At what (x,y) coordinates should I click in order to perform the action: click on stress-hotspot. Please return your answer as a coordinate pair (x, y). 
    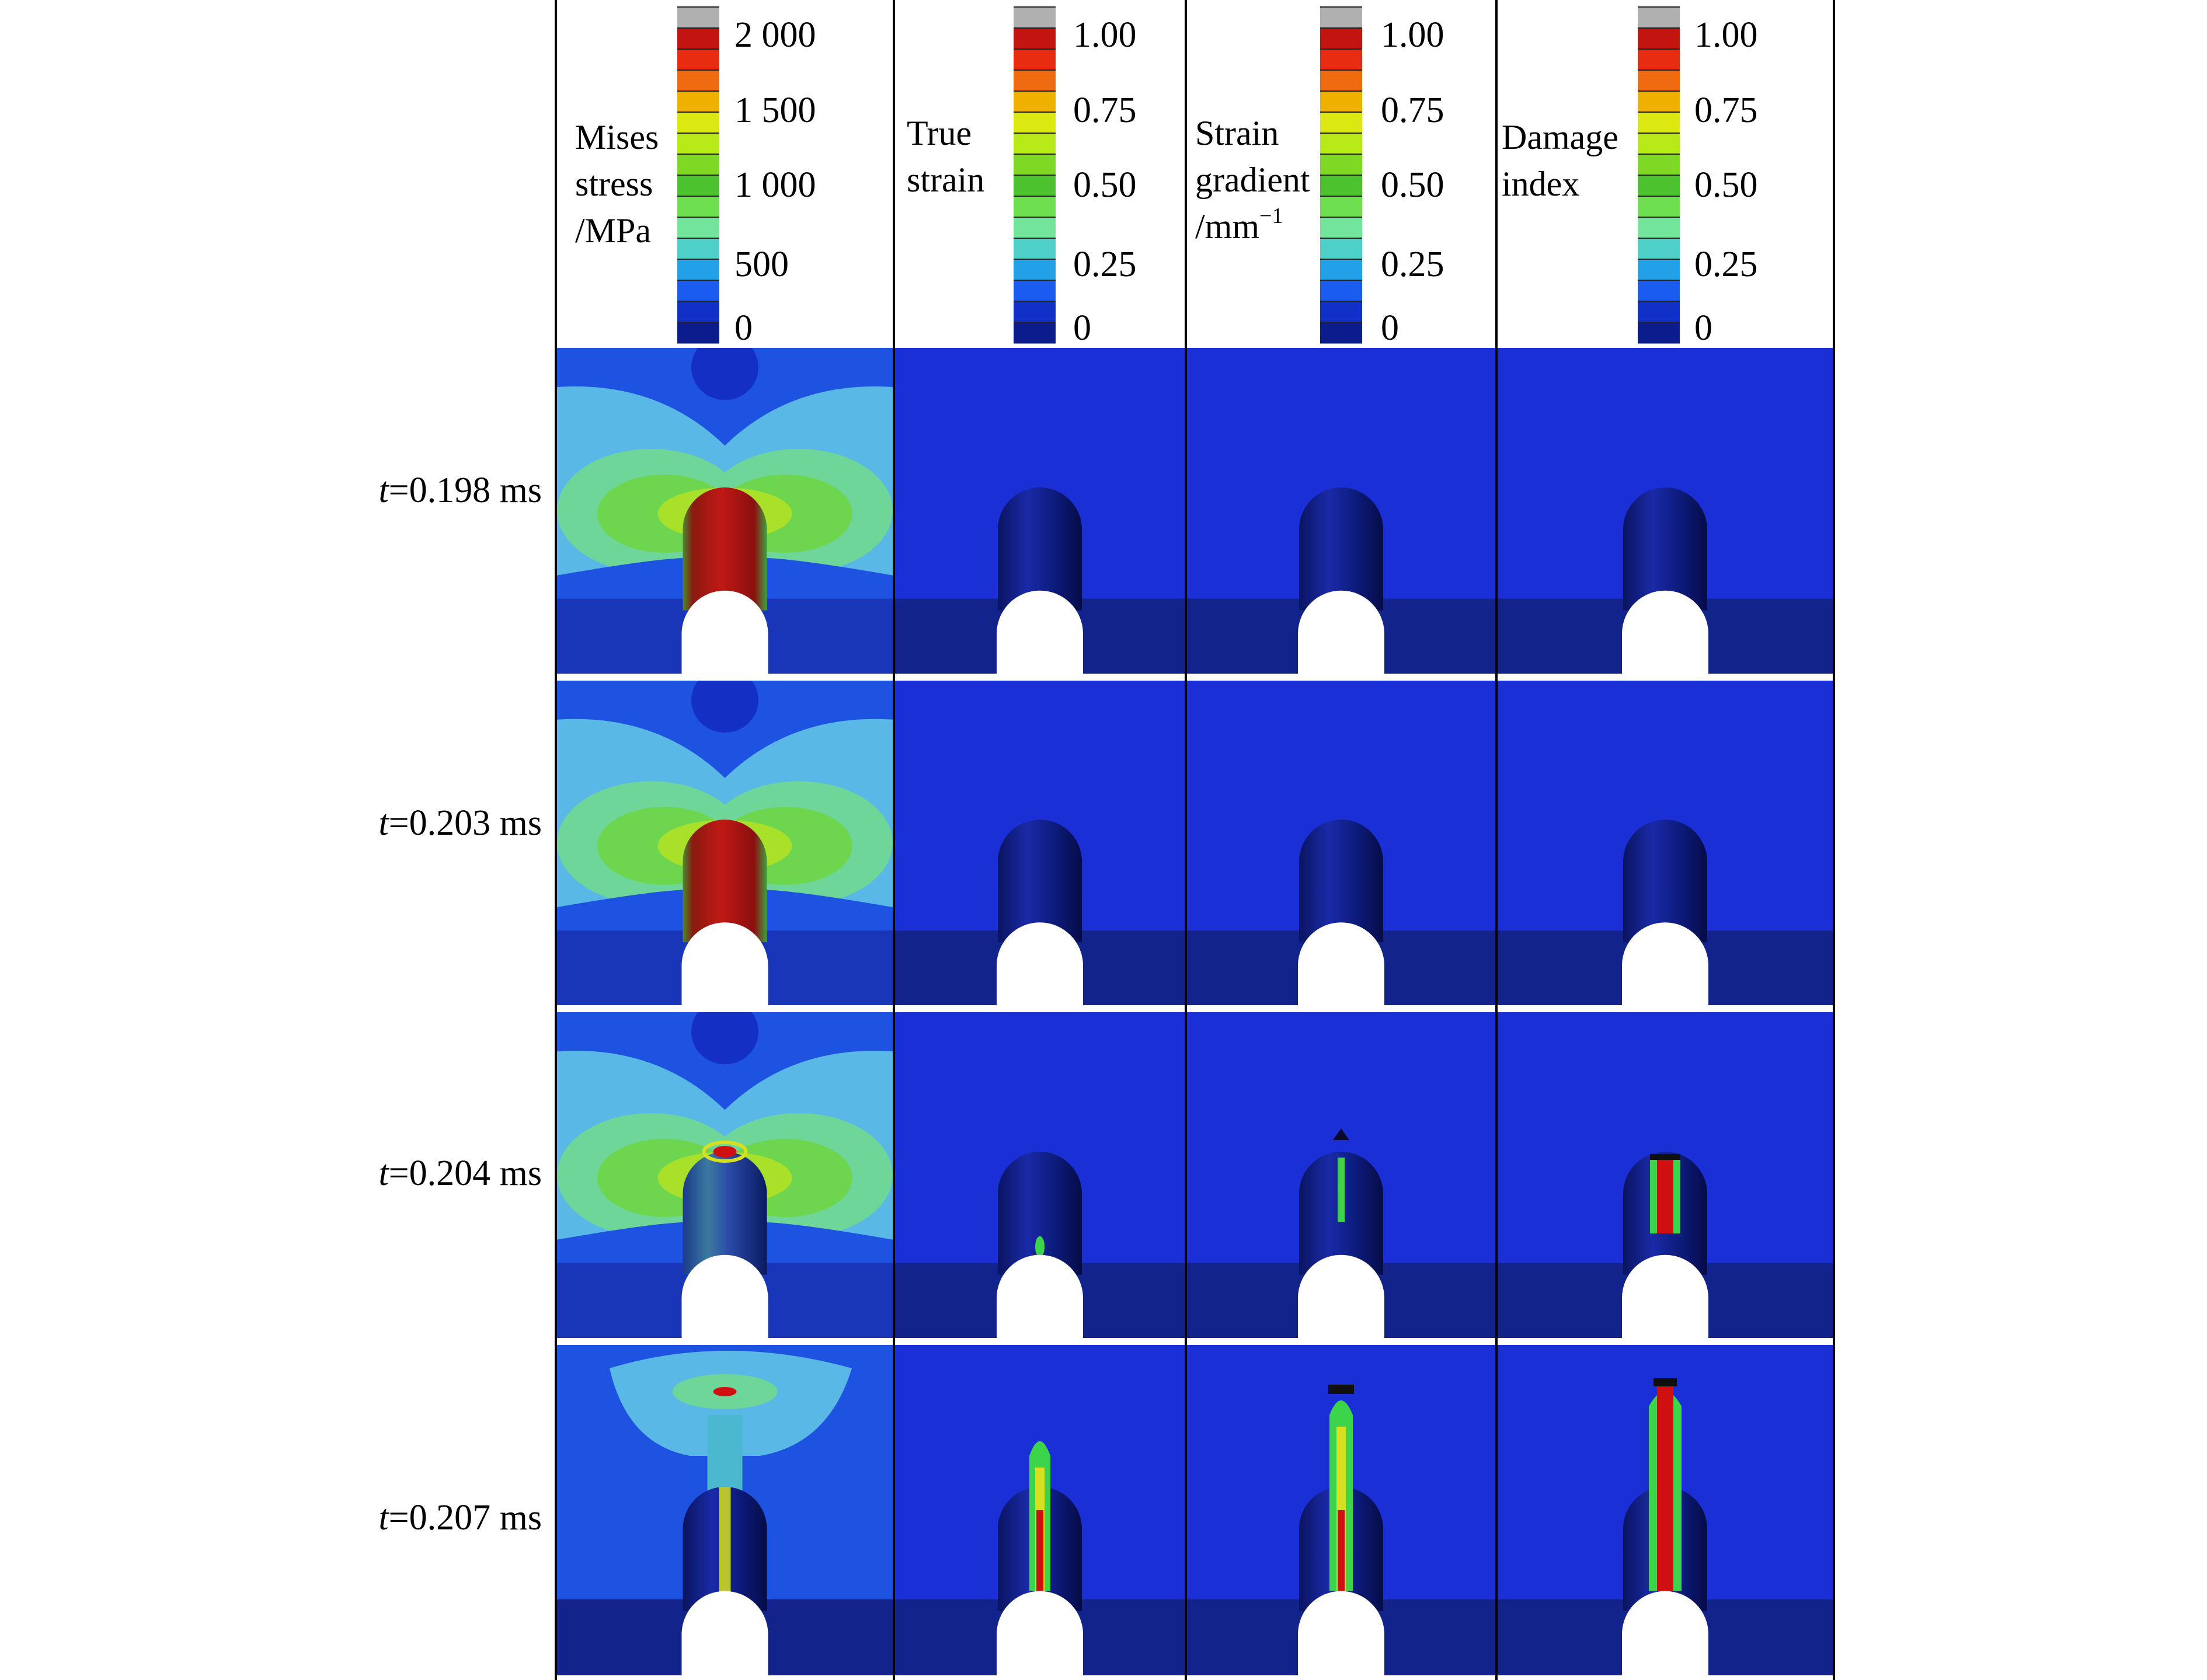
    Looking at the image, I should click on (725, 1152).